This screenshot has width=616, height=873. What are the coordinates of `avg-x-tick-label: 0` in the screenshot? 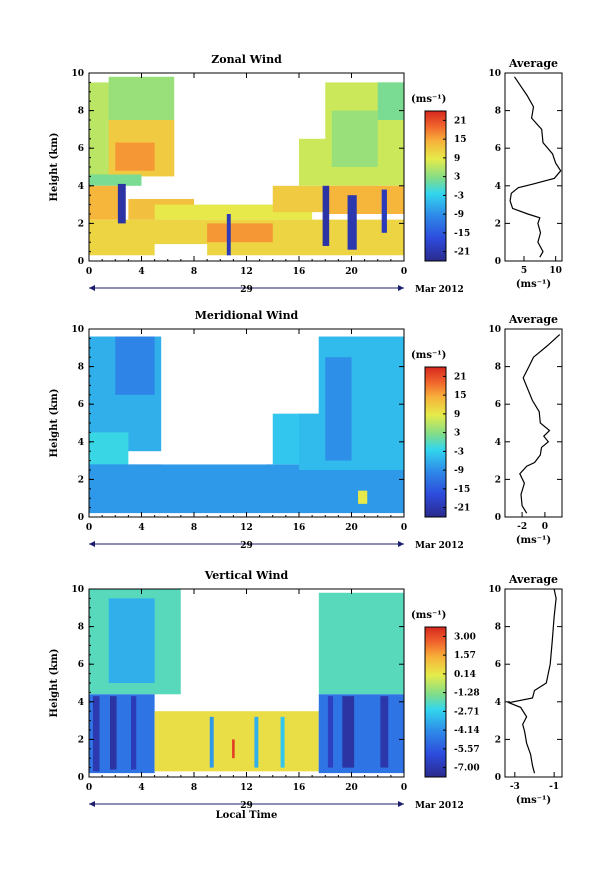 It's located at (545, 527).